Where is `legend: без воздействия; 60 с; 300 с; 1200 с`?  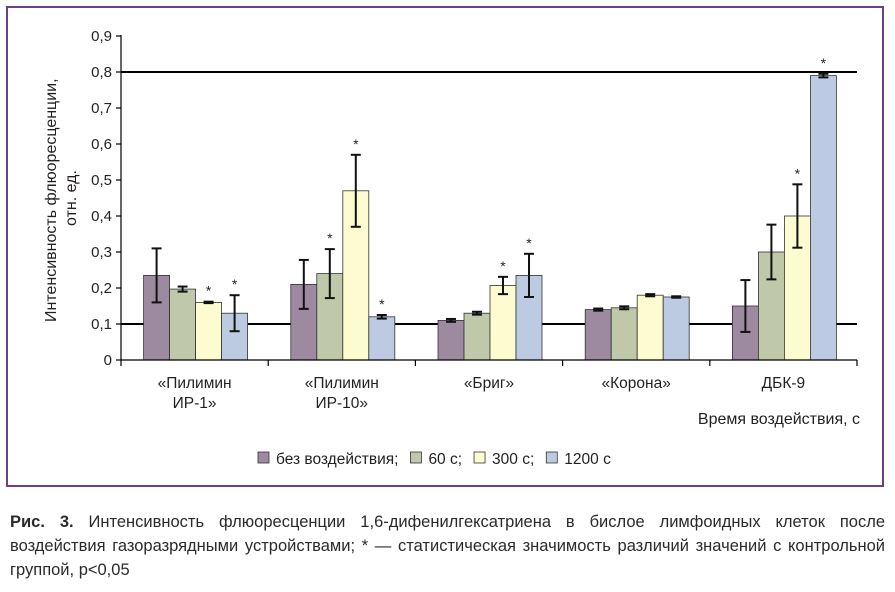
legend: без воздействия; 60 с; 300 с; 1200 с is located at coordinates (434, 459).